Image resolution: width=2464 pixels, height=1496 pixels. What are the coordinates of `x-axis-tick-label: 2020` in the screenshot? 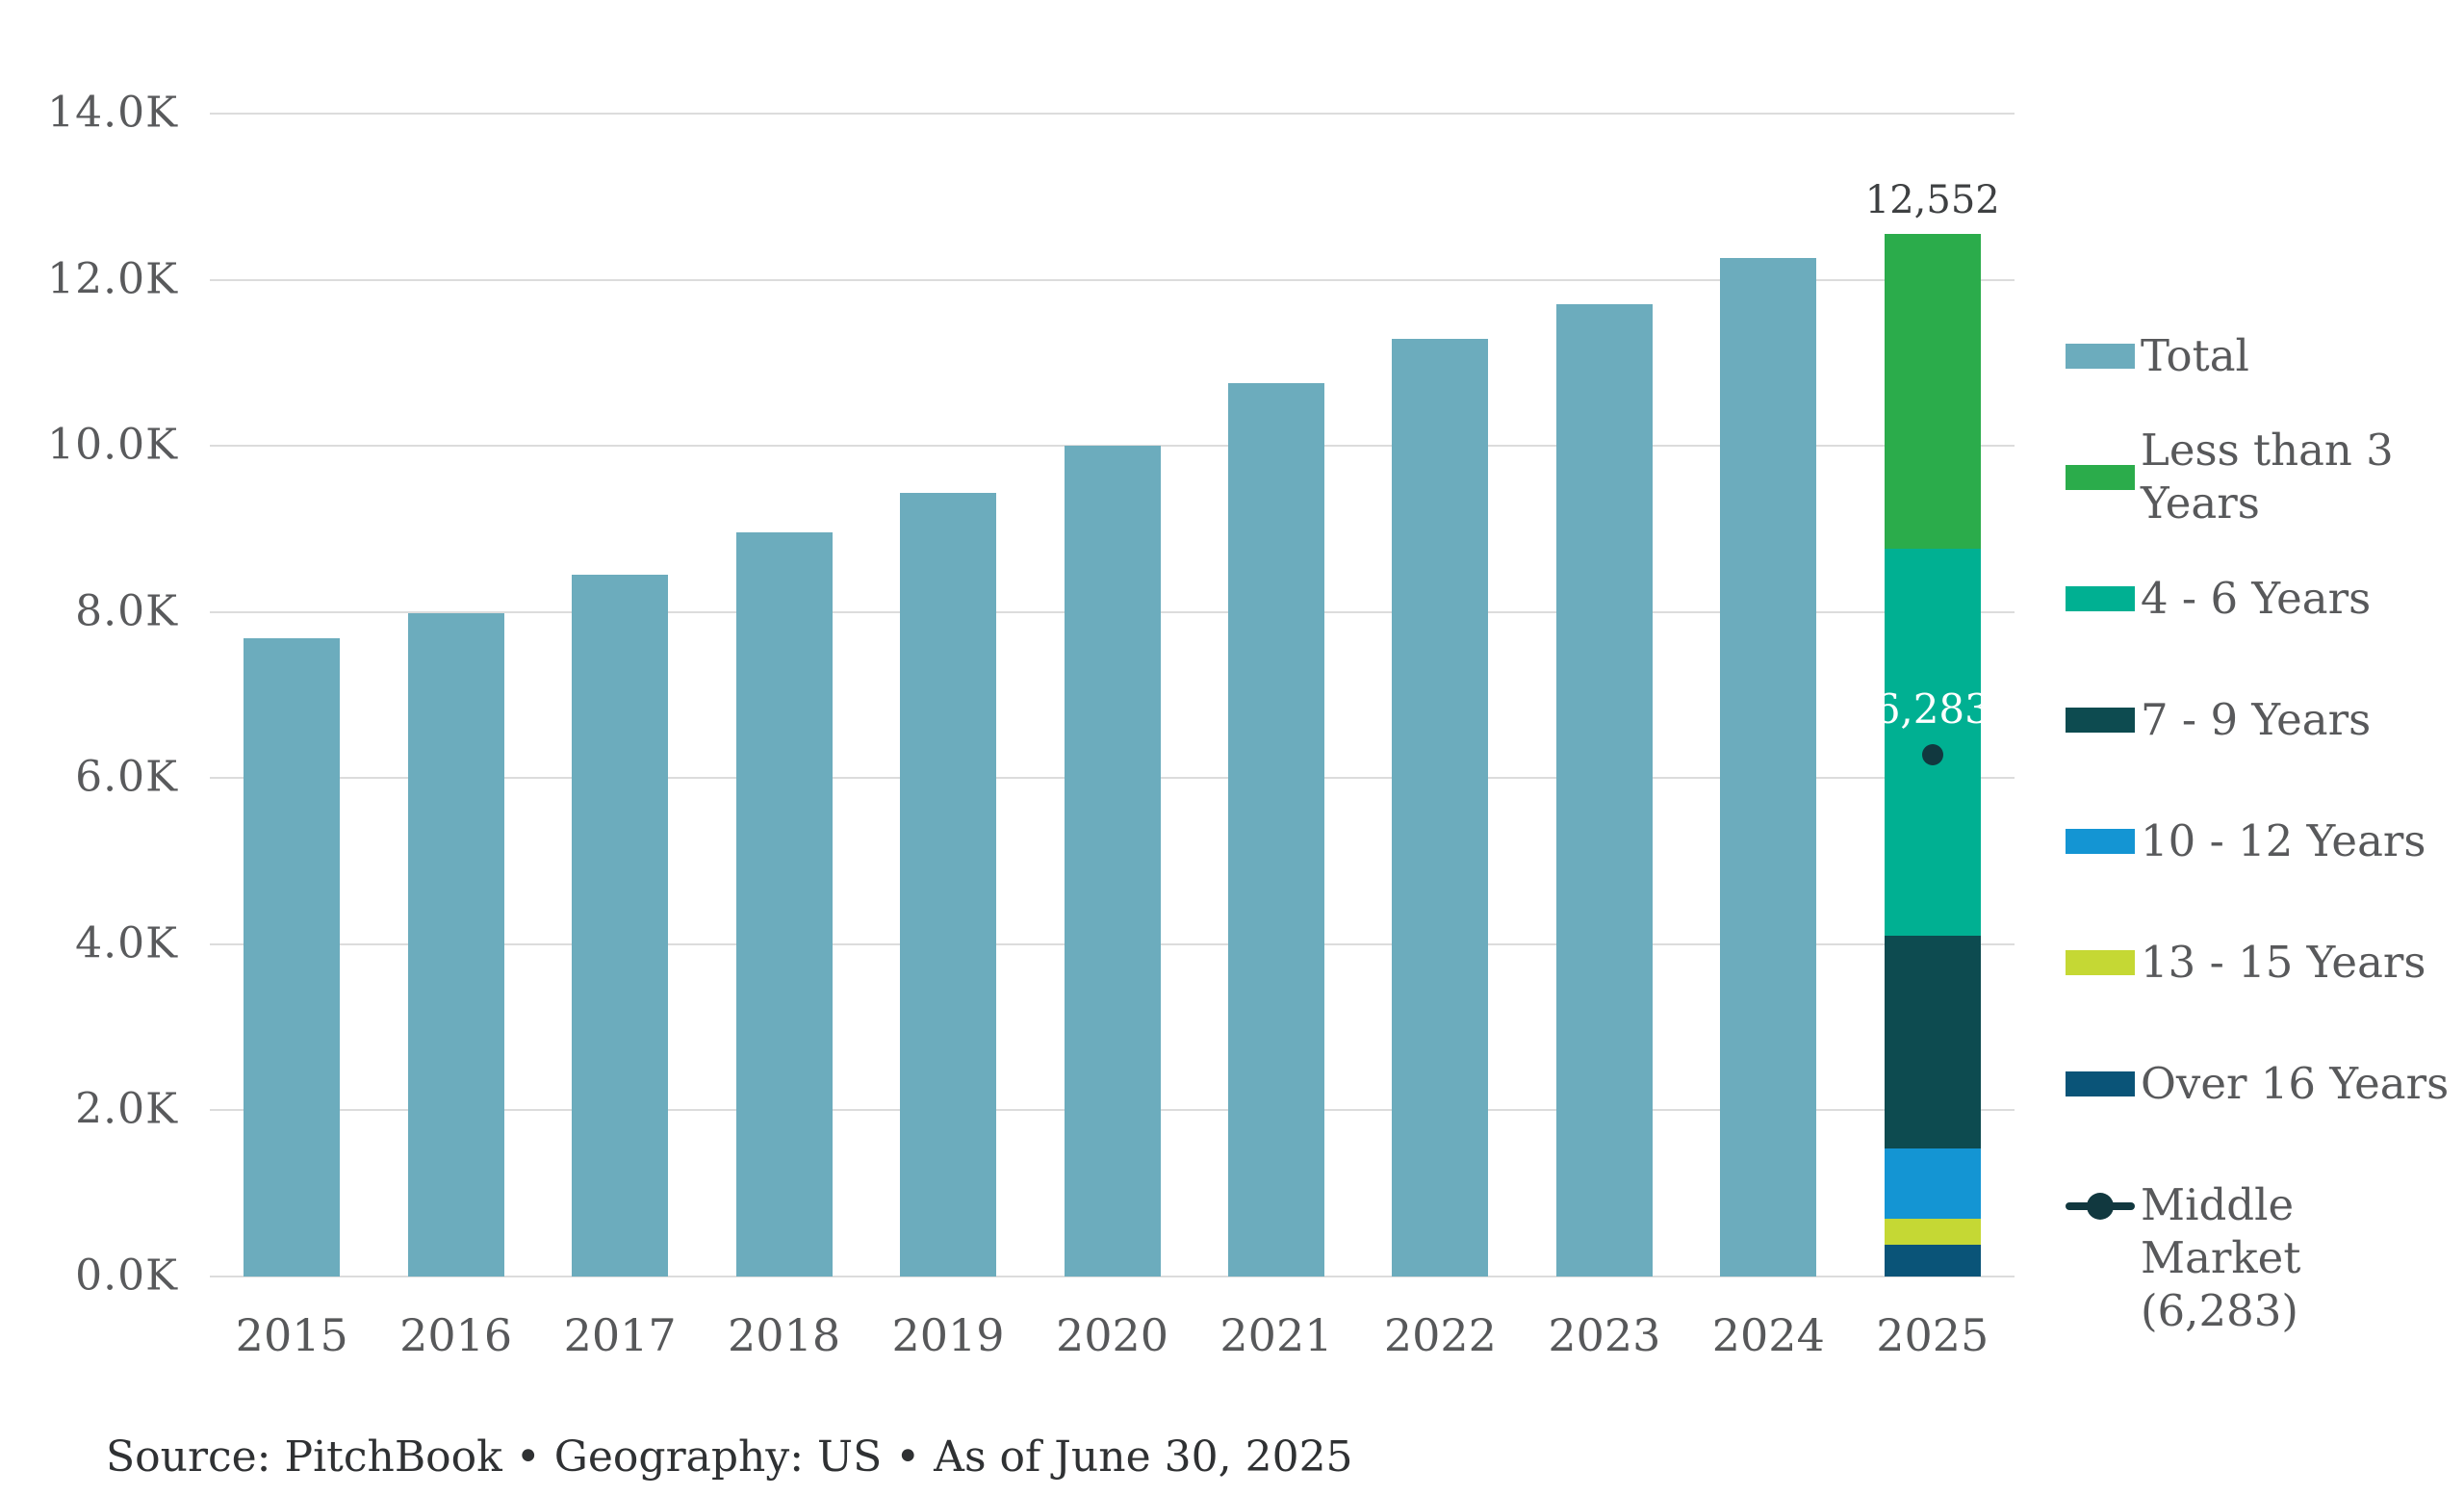 It's located at (1112, 1335).